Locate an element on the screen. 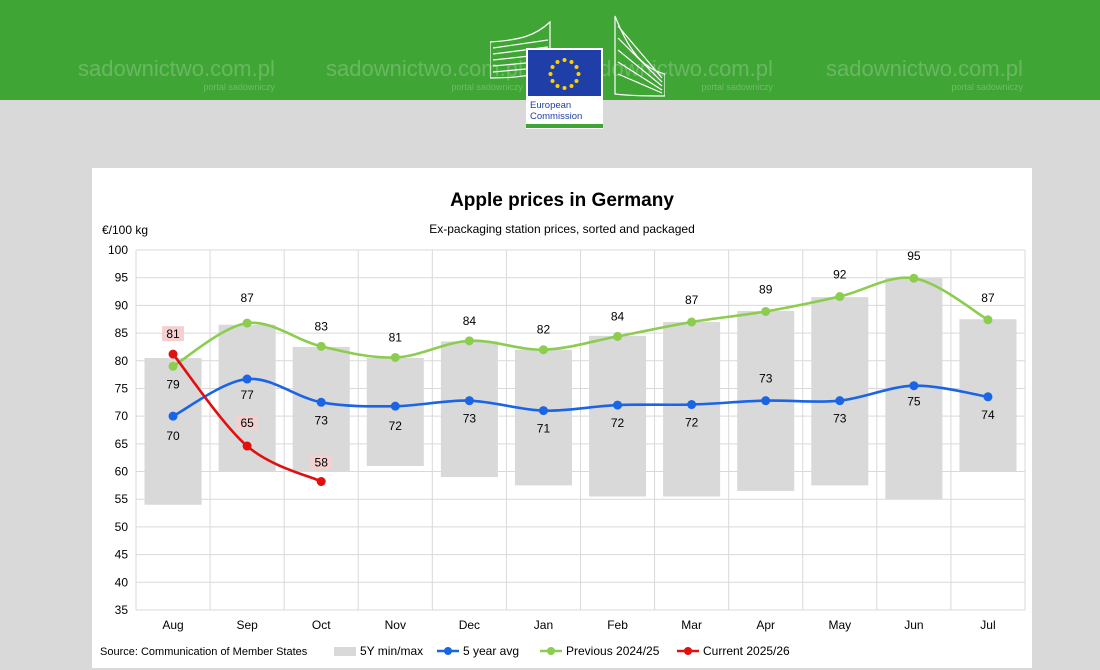 Image resolution: width=1100 pixels, height=670 pixels. y-axis-label: €/100 kg is located at coordinates (125, 230).